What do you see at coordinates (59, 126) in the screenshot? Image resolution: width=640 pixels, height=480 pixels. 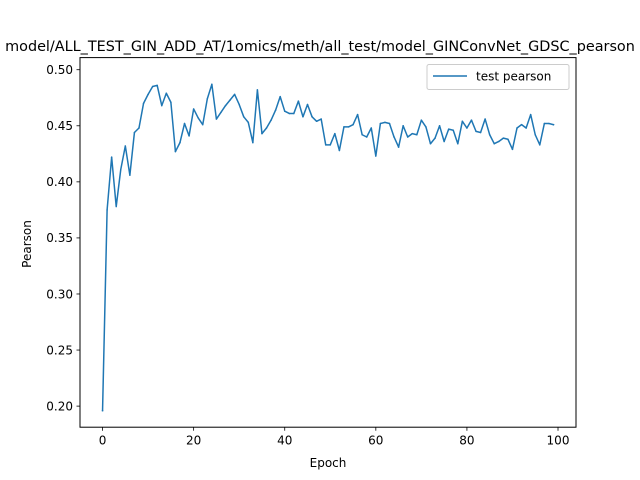 I see `y-tick-label: 0.45` at bounding box center [59, 126].